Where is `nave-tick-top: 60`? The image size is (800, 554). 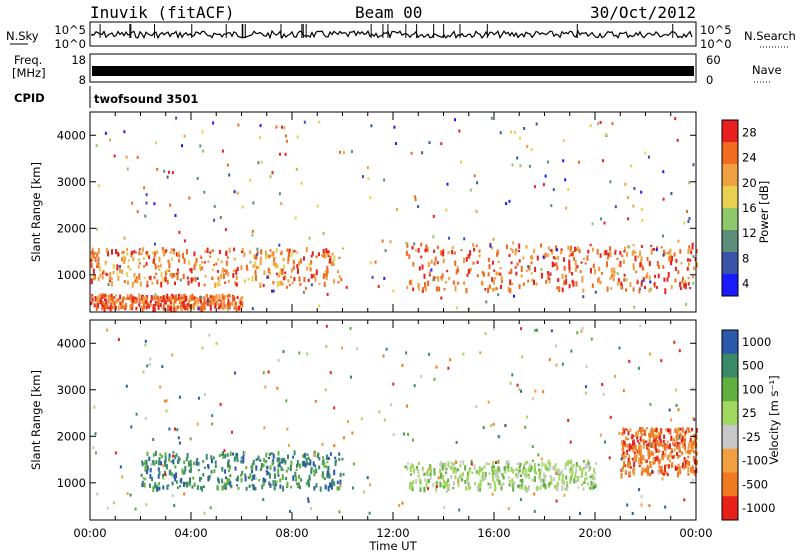 nave-tick-top: 60 is located at coordinates (713, 60).